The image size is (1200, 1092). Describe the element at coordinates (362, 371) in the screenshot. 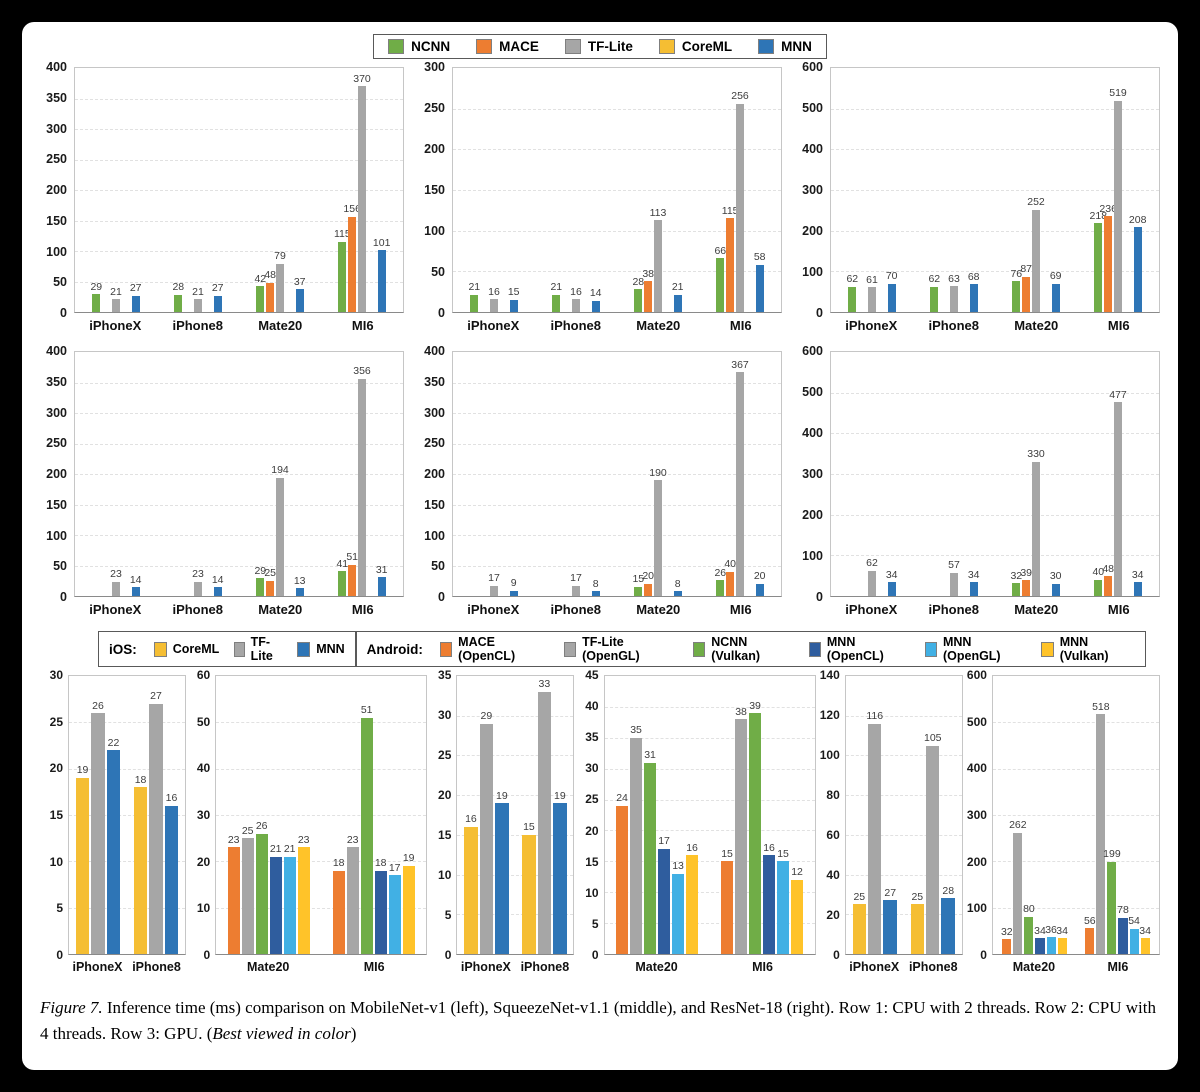

I see `bar-value-label: 356` at that location.